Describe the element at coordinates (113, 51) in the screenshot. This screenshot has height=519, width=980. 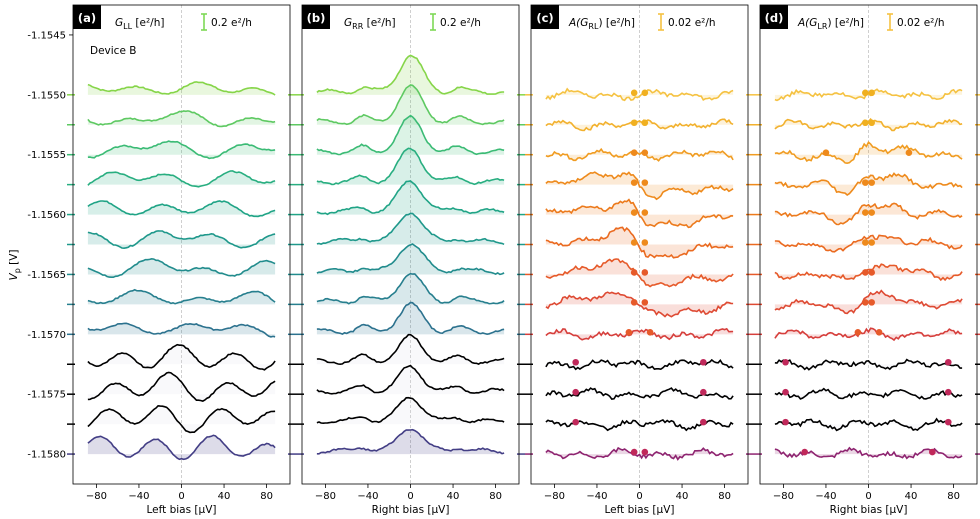
I see `device-annotation: Device B` at that location.